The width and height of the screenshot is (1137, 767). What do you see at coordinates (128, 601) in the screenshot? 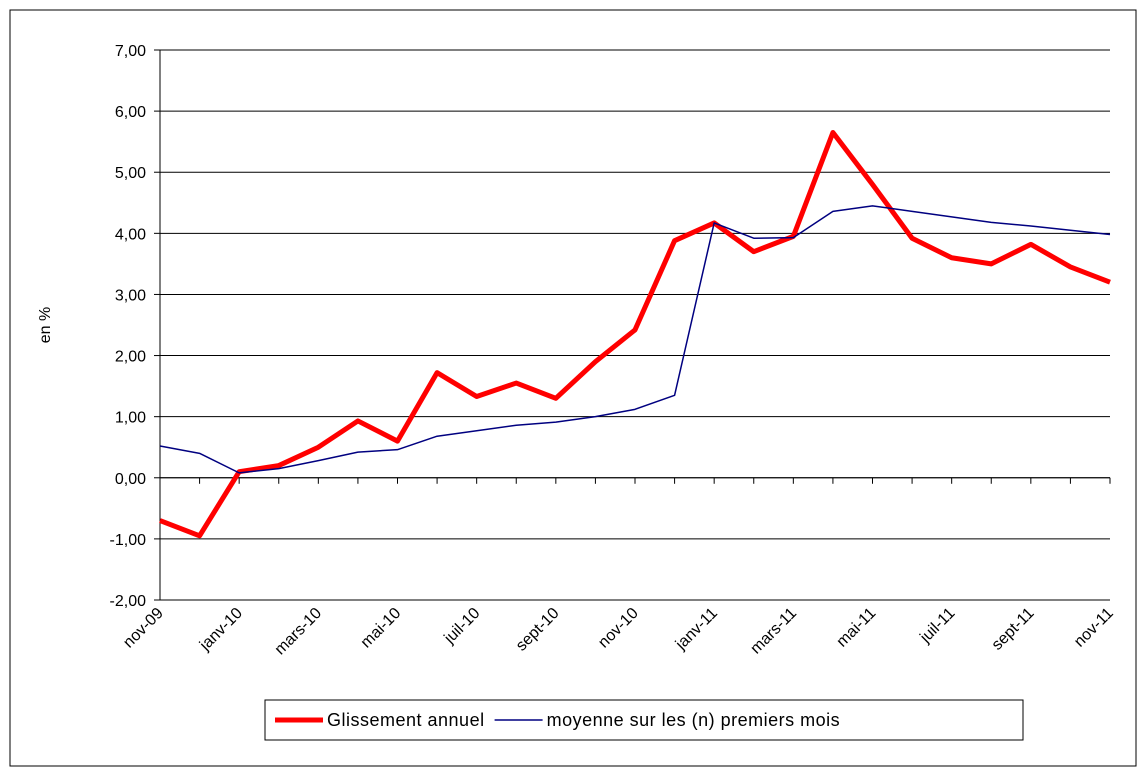
I see `y-tick-label: -2,00` at bounding box center [128, 601].